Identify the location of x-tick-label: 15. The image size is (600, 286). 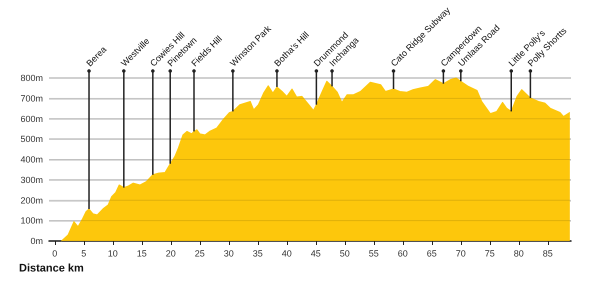
(141, 253).